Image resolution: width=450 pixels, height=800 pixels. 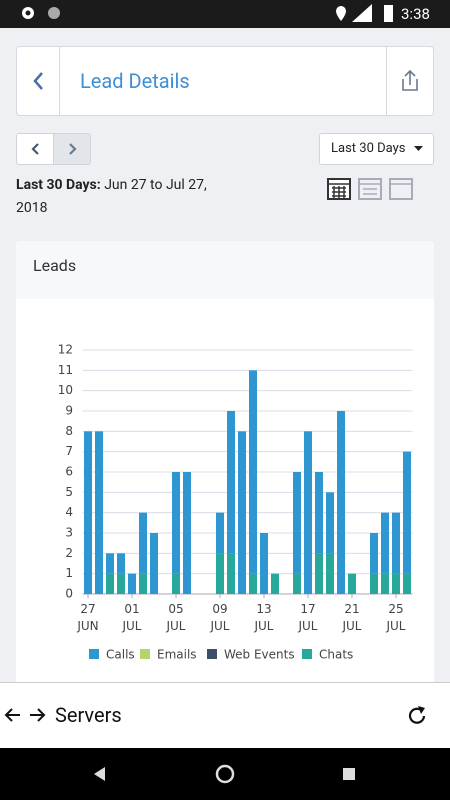 I want to click on legend-label: Emails, so click(x=177, y=655).